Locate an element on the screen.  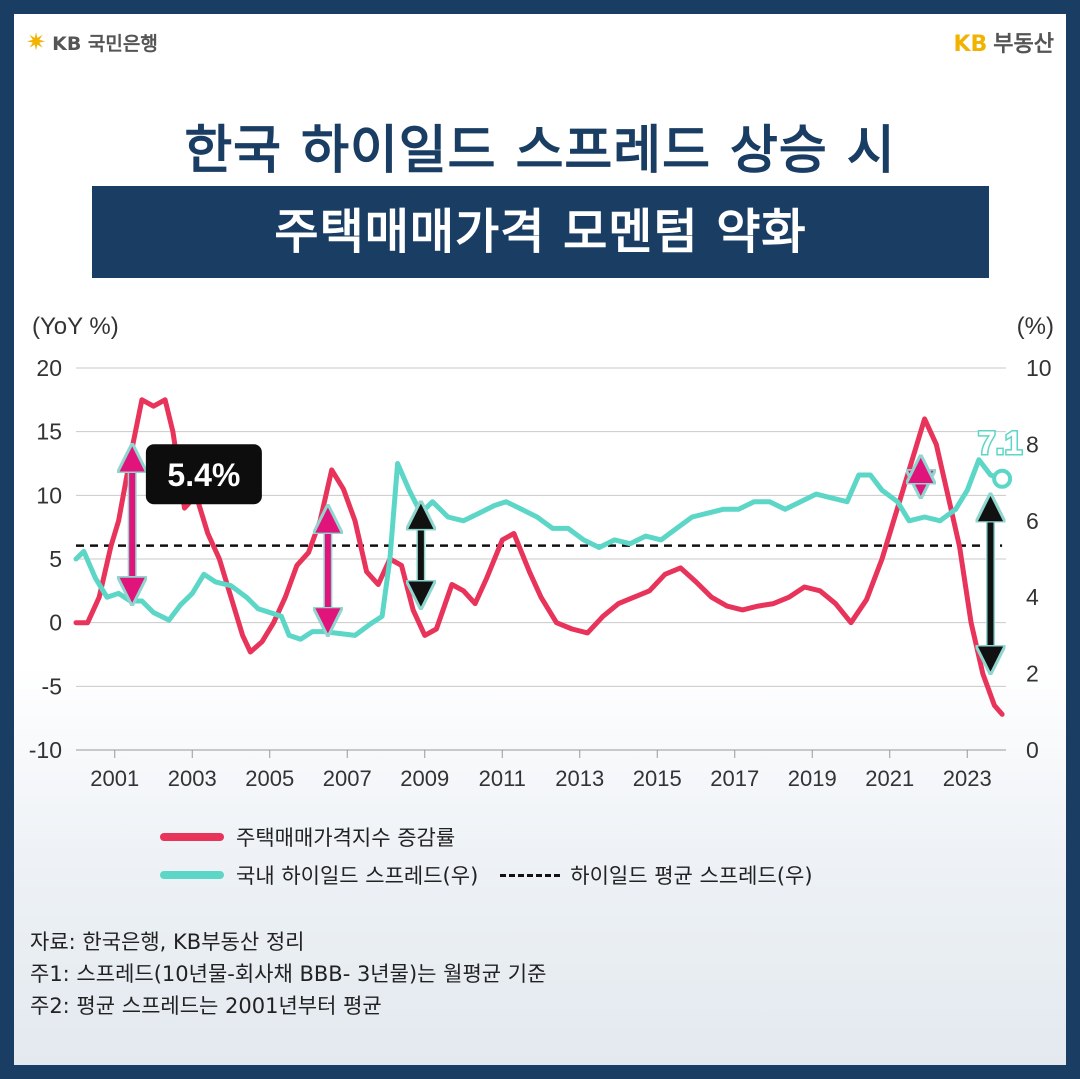
source-note: 자료: 한국은행, KB부동산 정리 is located at coordinates (167, 942).